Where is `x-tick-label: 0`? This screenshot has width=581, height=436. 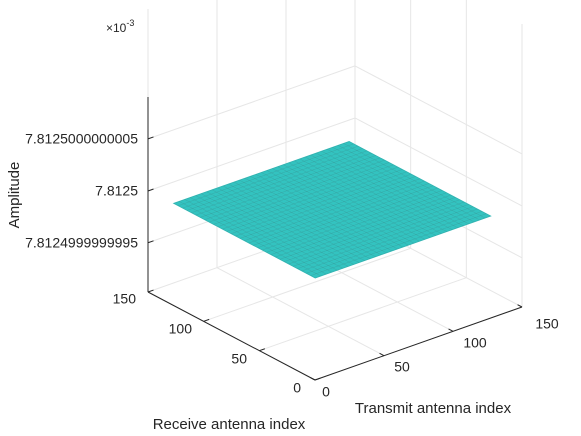 x-tick-label: 0 is located at coordinates (326, 392).